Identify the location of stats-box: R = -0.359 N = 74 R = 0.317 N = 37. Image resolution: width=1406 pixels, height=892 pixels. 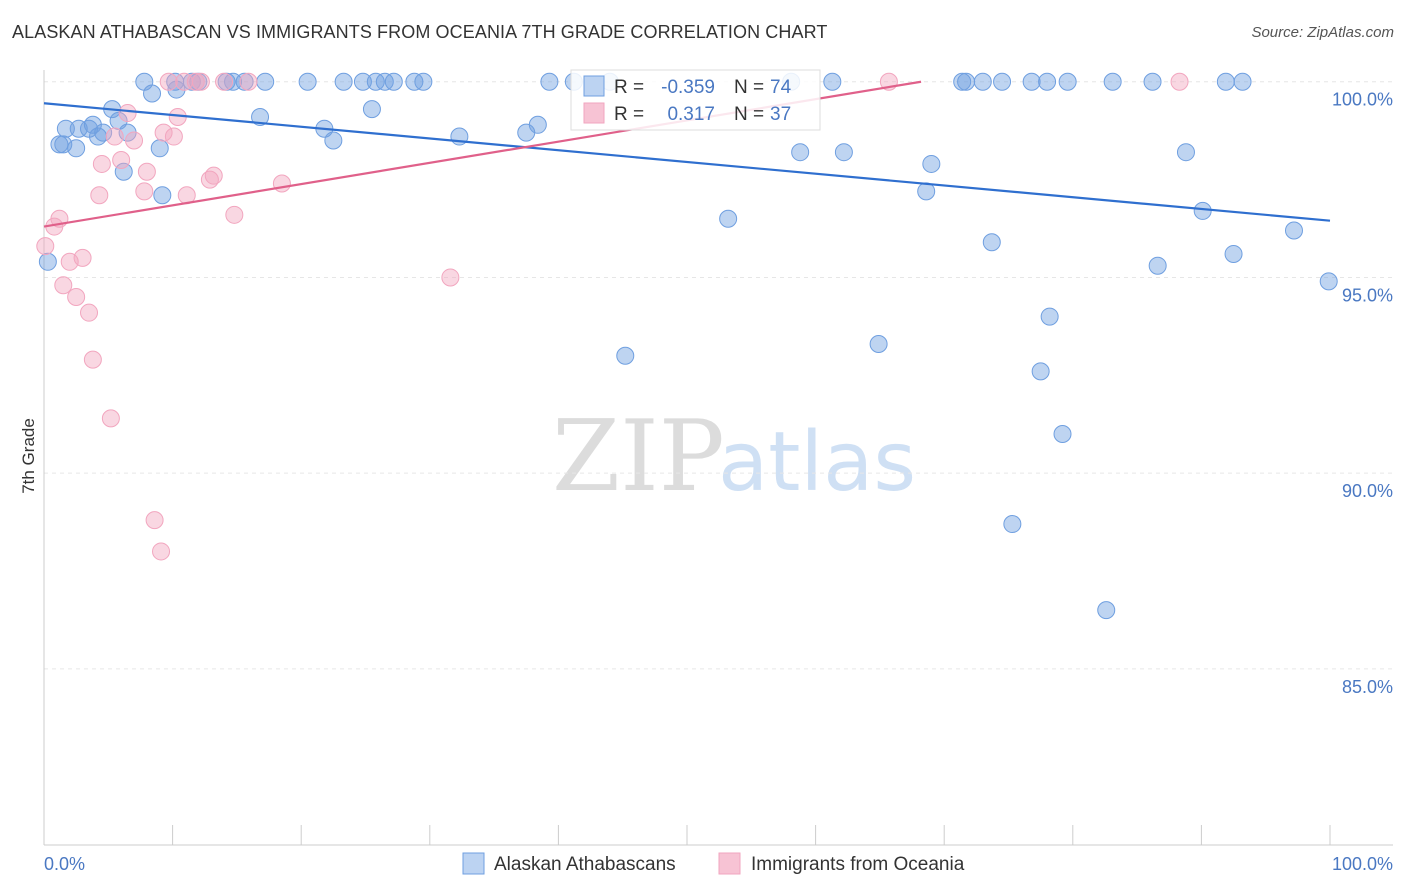
(695, 100).